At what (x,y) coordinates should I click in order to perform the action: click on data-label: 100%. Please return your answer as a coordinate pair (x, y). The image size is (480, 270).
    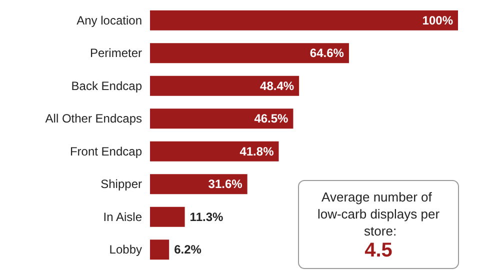
    Looking at the image, I should click on (438, 20).